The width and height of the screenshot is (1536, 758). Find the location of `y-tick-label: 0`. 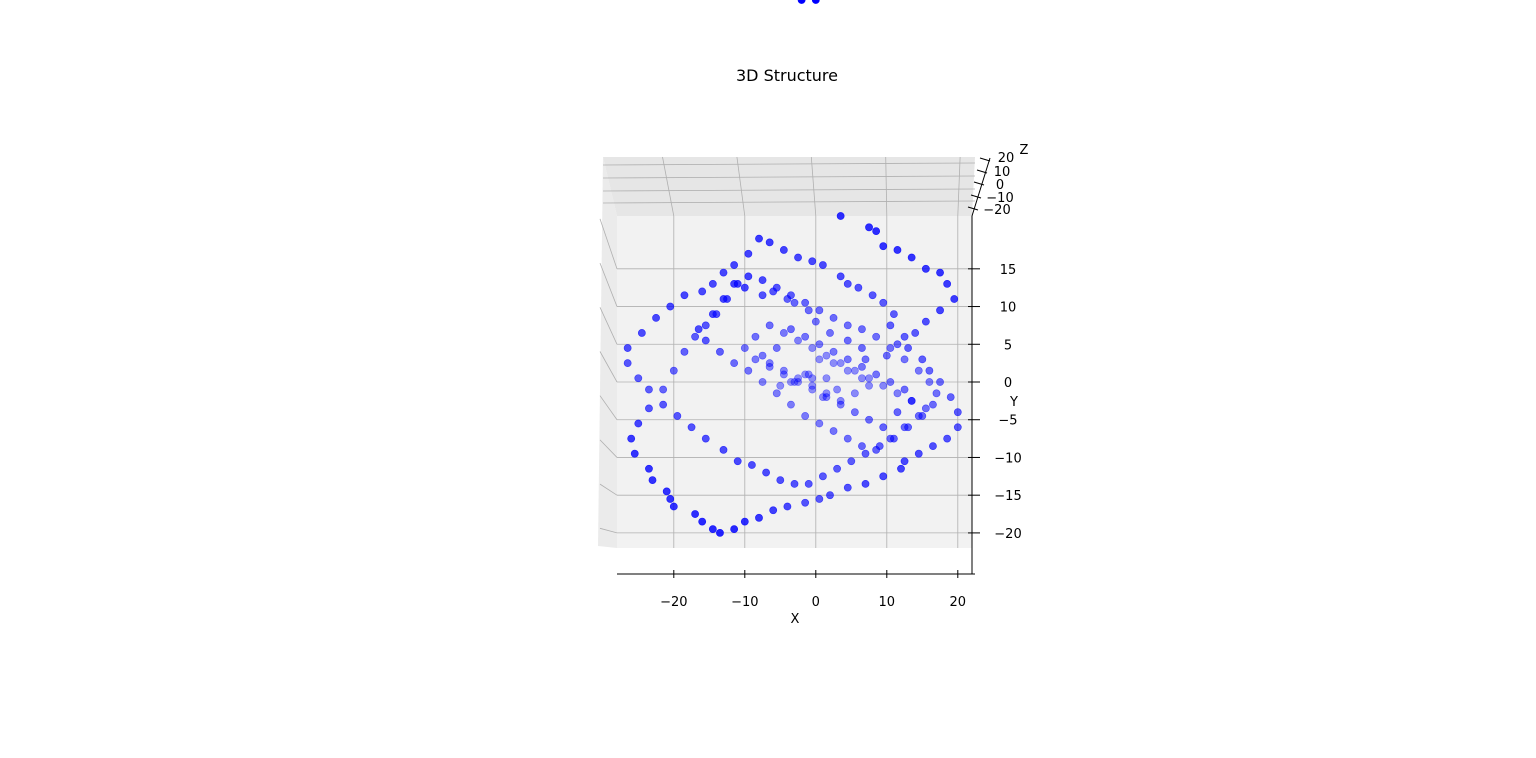

y-tick-label: 0 is located at coordinates (1008, 383).